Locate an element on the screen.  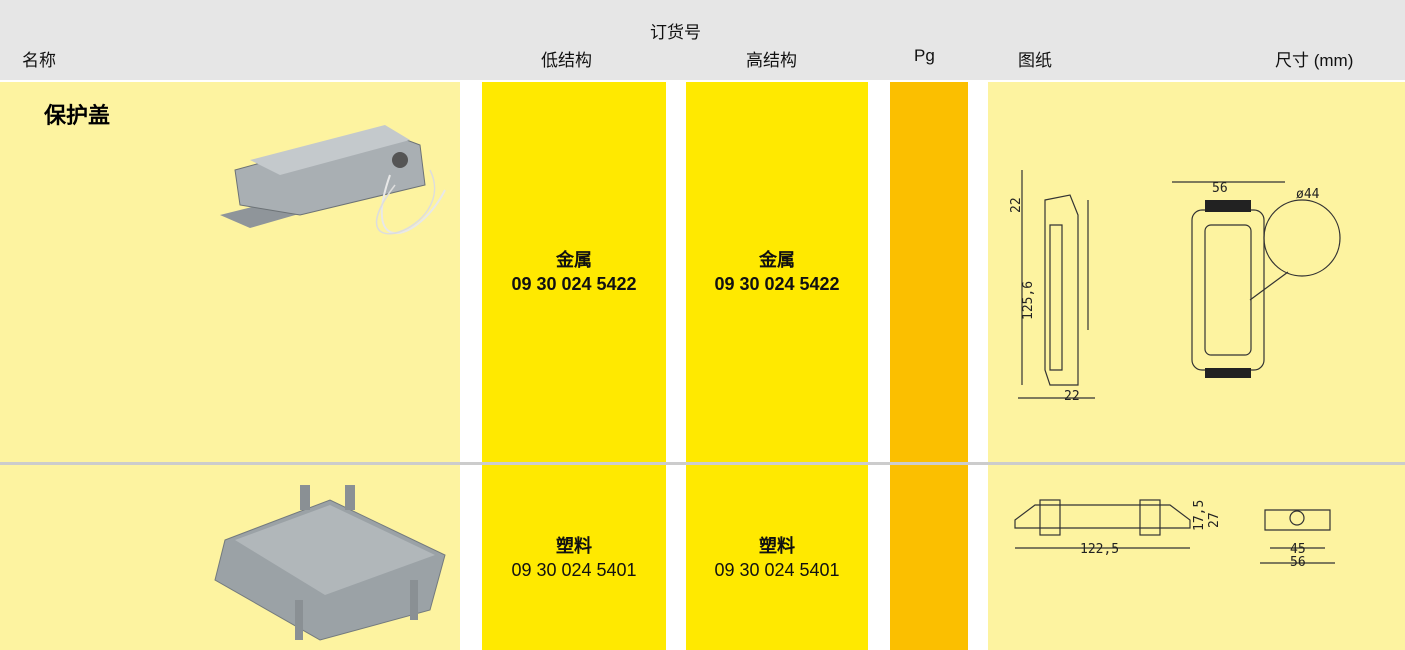
pg-column is located at coordinates (929, 366).